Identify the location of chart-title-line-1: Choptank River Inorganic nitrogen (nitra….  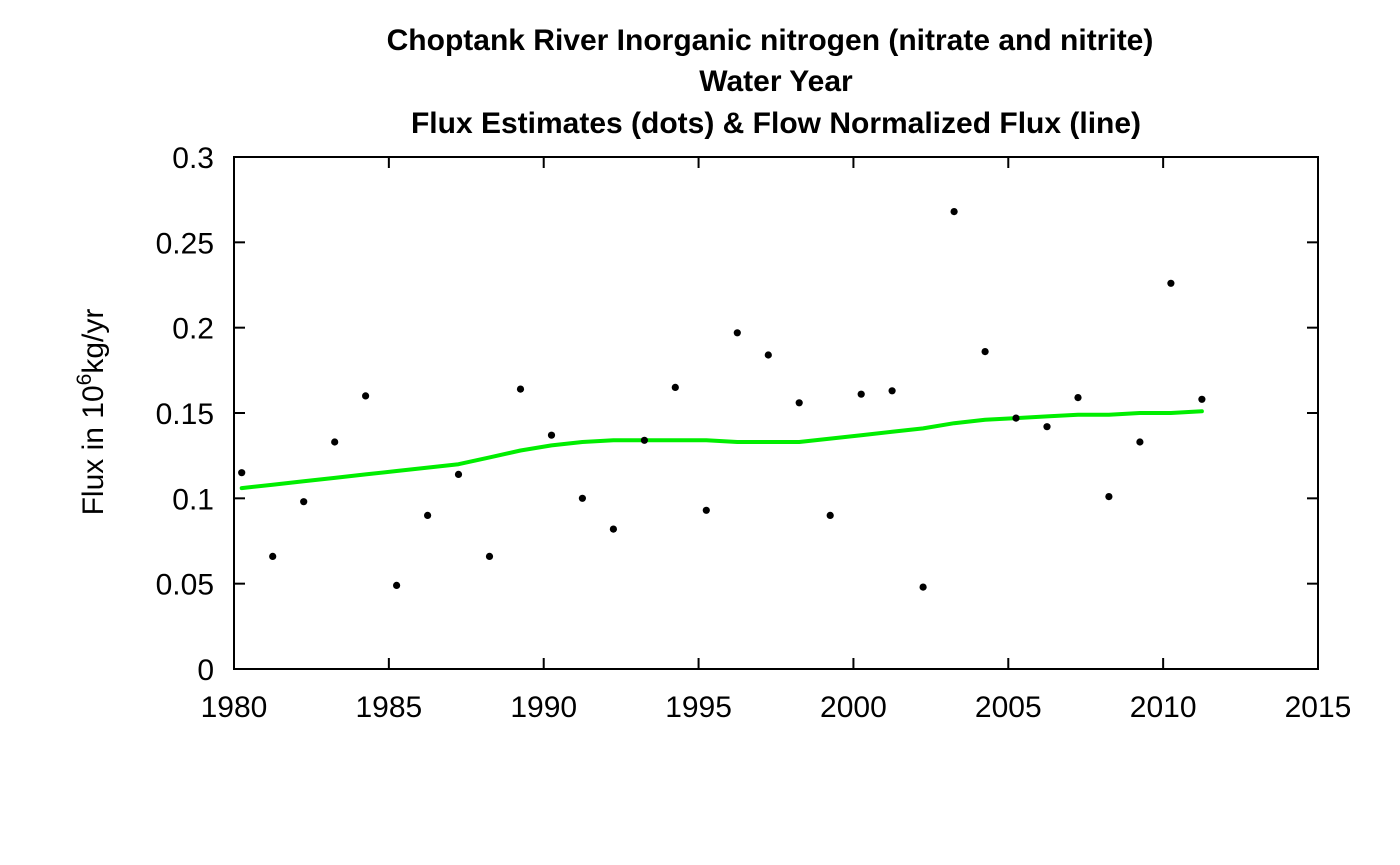
(770, 40).